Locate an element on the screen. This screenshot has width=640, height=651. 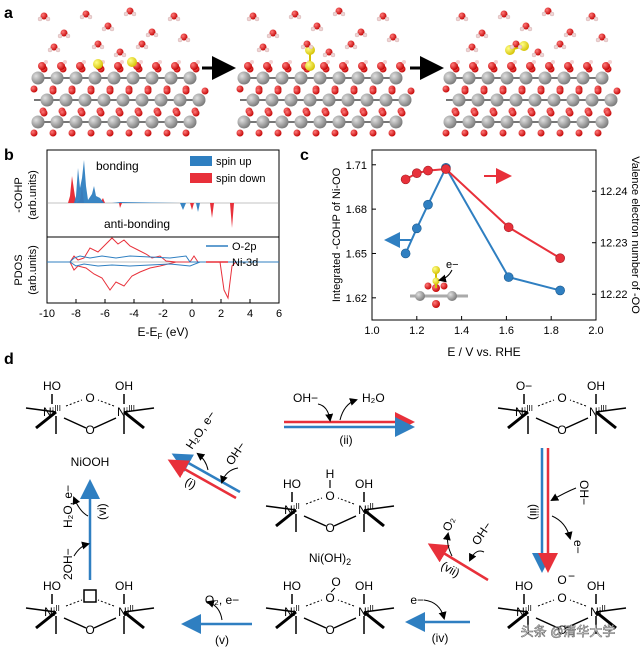
chart-c-xtick: 1.8 is located at coordinates (551, 331).